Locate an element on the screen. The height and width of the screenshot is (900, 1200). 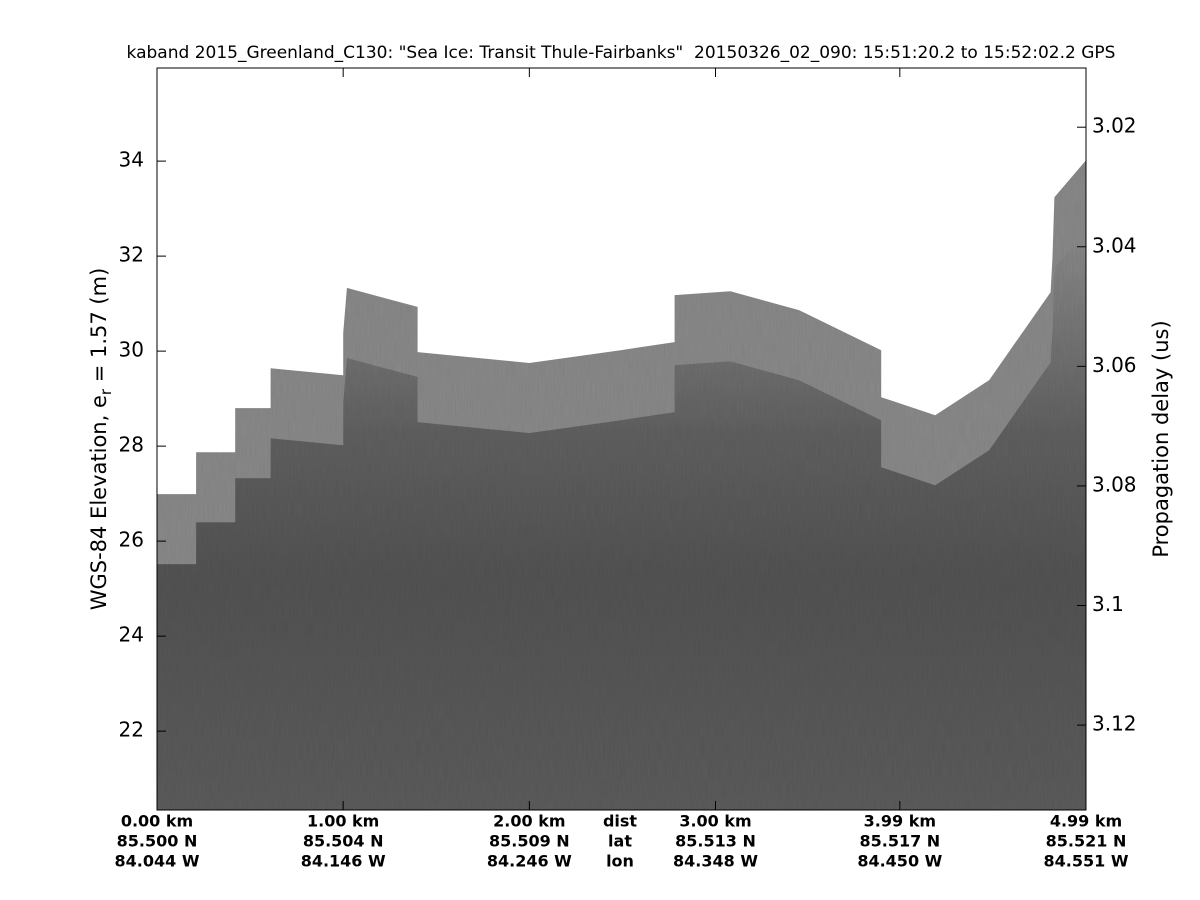
x-tick-label: 4.99 km is located at coordinates (1086, 821).